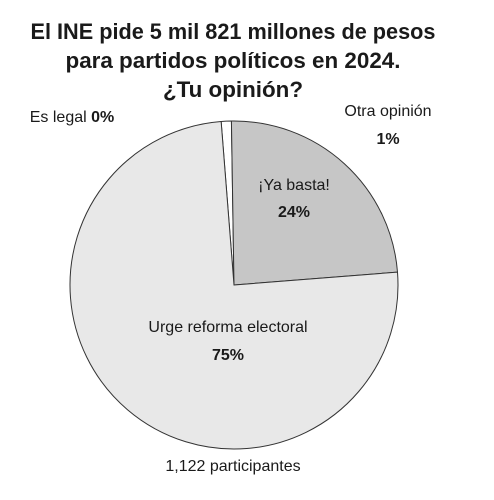 The image size is (494, 500). I want to click on chart-title: ¿Tu opinión?, so click(233, 89).